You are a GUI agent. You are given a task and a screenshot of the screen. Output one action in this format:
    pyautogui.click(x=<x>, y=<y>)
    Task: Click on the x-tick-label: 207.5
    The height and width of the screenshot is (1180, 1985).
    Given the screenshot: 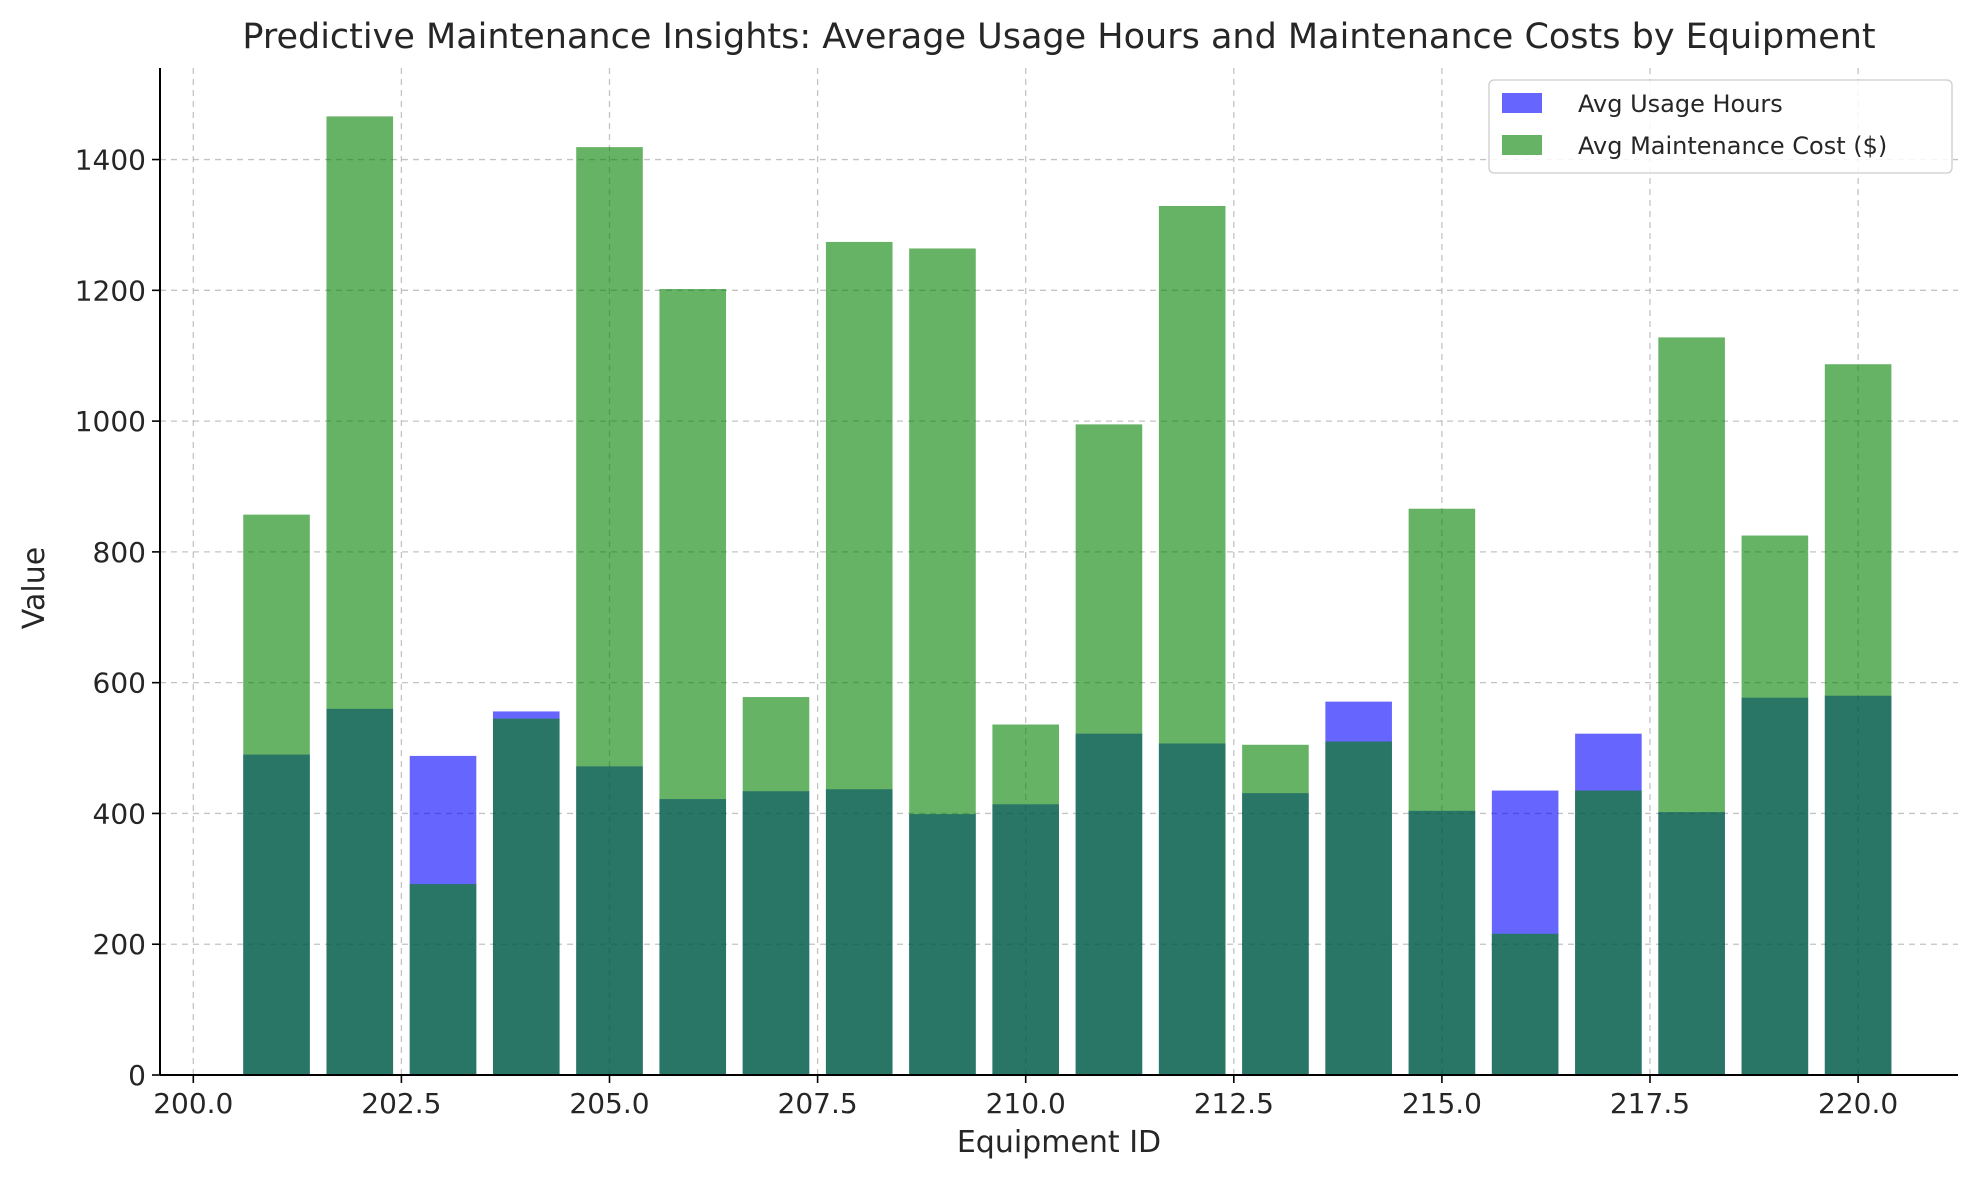 What is the action you would take?
    pyautogui.click(x=818, y=1103)
    